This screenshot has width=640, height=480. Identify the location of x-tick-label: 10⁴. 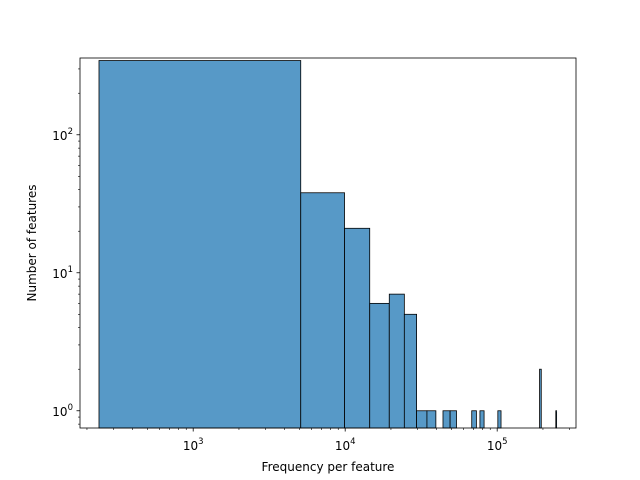
(345, 445).